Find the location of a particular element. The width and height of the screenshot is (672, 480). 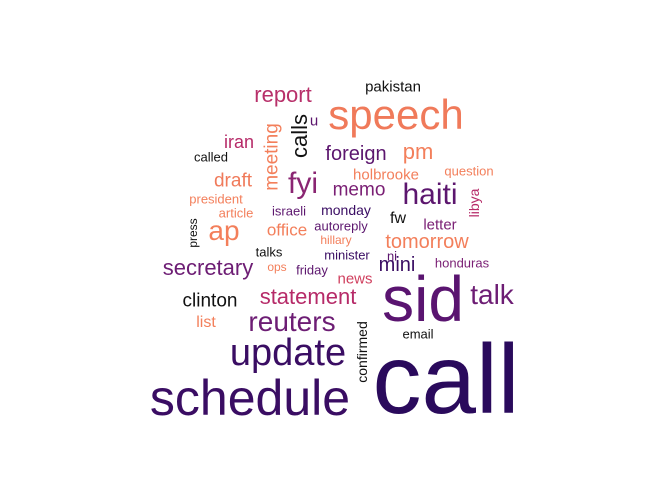

word-schedule: schedule is located at coordinates (250, 398).